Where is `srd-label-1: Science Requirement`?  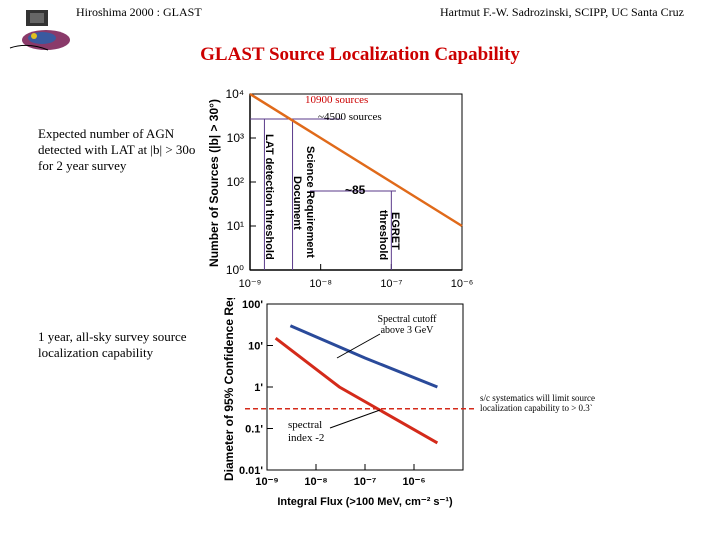 srd-label-1: Science Requirement is located at coordinates (310, 202).